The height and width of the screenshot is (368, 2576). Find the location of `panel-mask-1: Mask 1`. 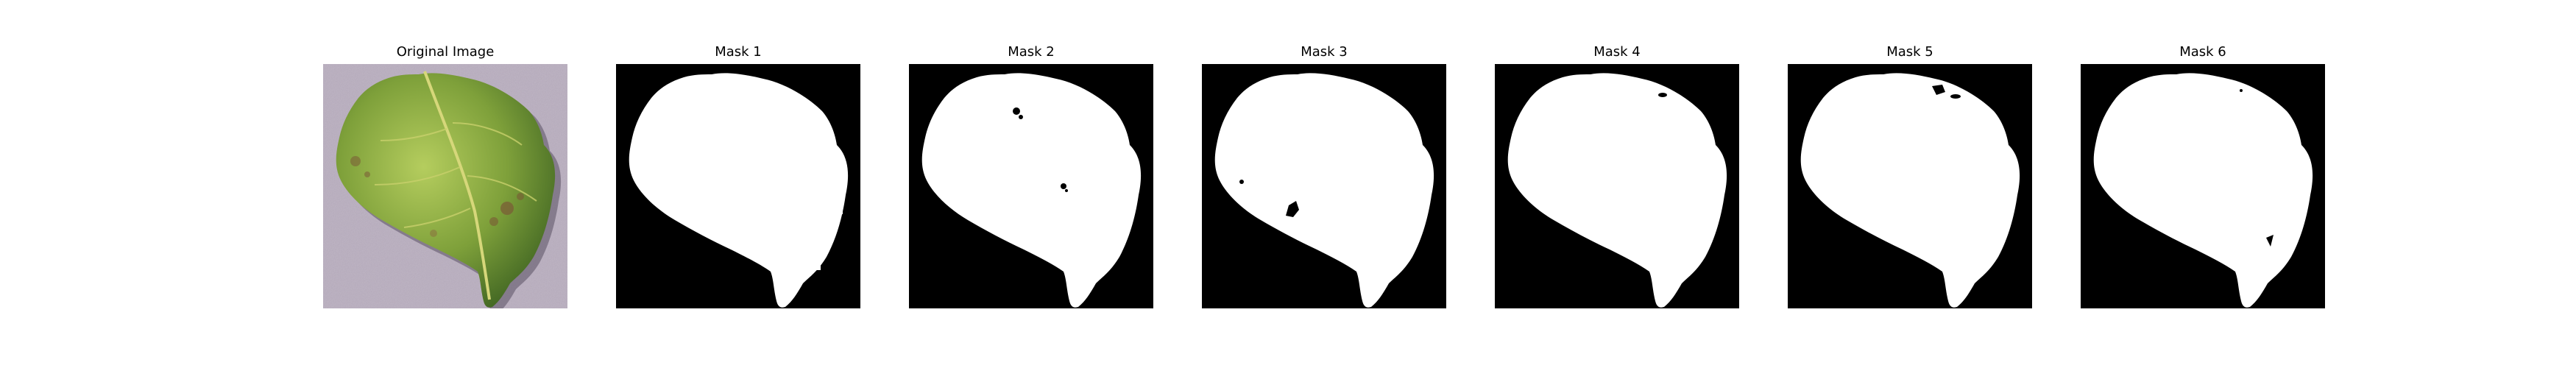

panel-mask-1: Mask 1 is located at coordinates (738, 176).